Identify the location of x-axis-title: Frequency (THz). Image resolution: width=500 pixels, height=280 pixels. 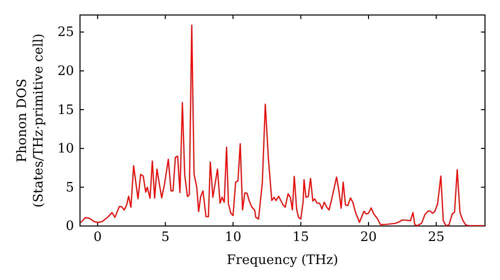
(282, 260).